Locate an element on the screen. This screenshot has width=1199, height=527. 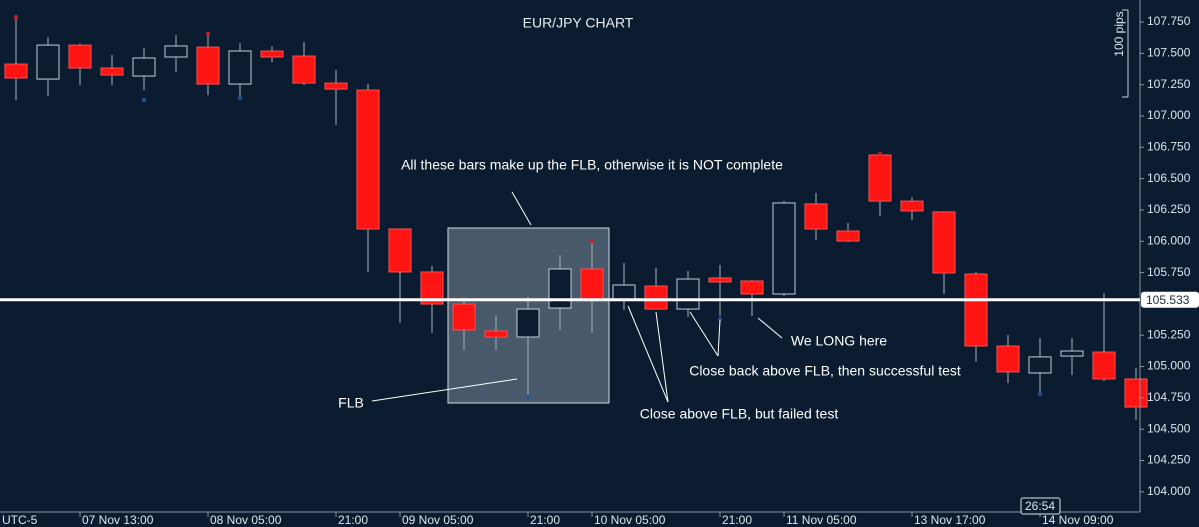
y-tick-label: 106.250 is located at coordinates (1169, 209).